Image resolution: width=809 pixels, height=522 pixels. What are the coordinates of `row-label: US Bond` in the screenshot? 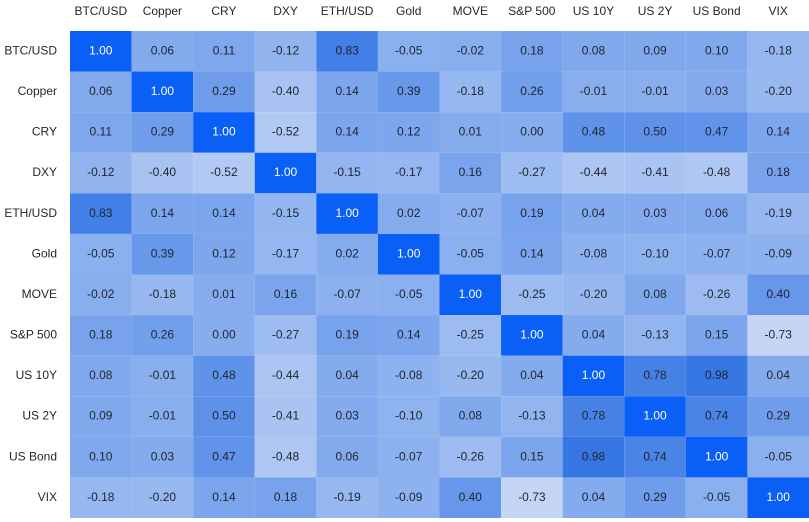 It's located at (33, 456).